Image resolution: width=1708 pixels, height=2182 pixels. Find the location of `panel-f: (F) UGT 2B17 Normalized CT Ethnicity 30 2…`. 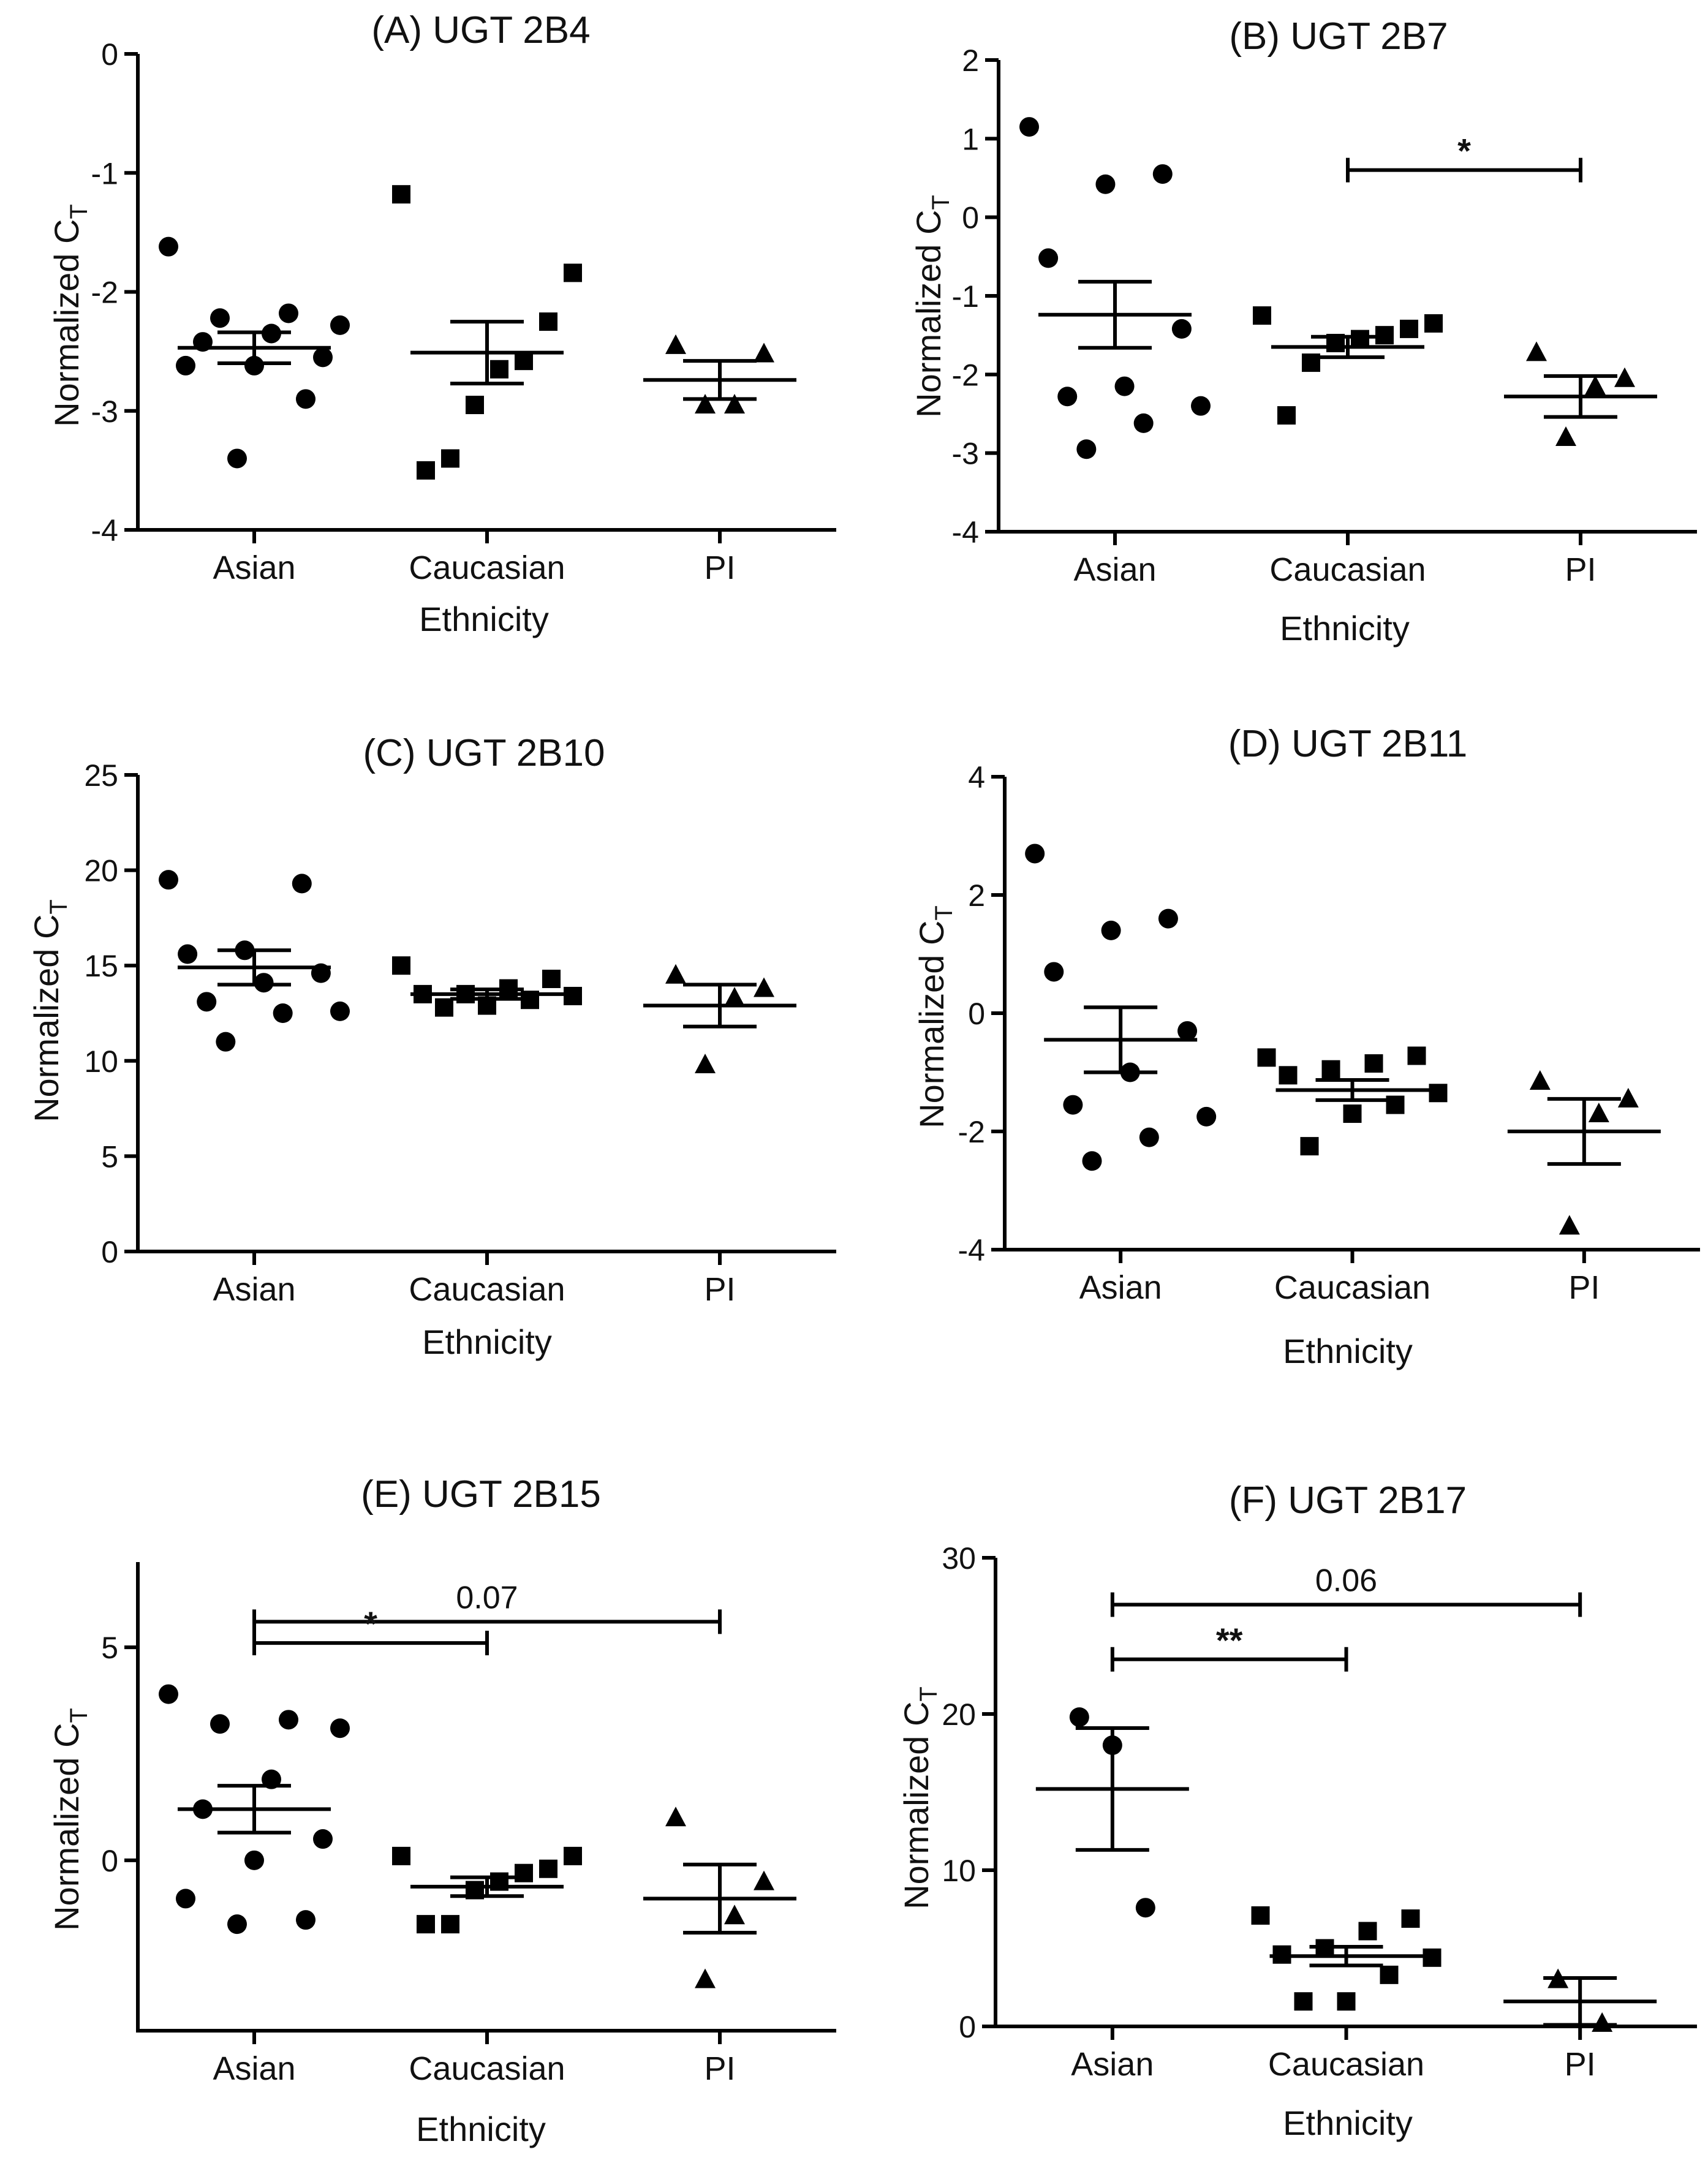

panel-f: (F) UGT 2B17 Normalized CT Ethnicity 30 2… is located at coordinates (1297, 1810).